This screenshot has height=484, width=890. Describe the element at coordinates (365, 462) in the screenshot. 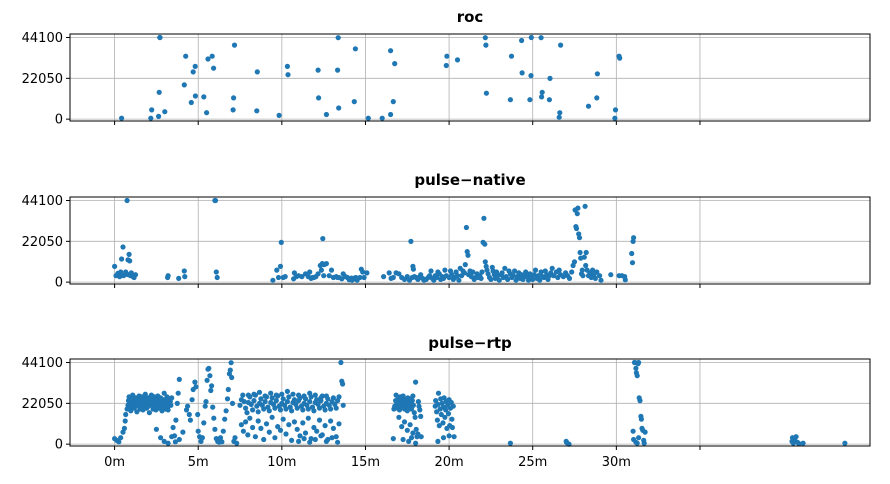

I see `x-tick-label: 15m` at that location.